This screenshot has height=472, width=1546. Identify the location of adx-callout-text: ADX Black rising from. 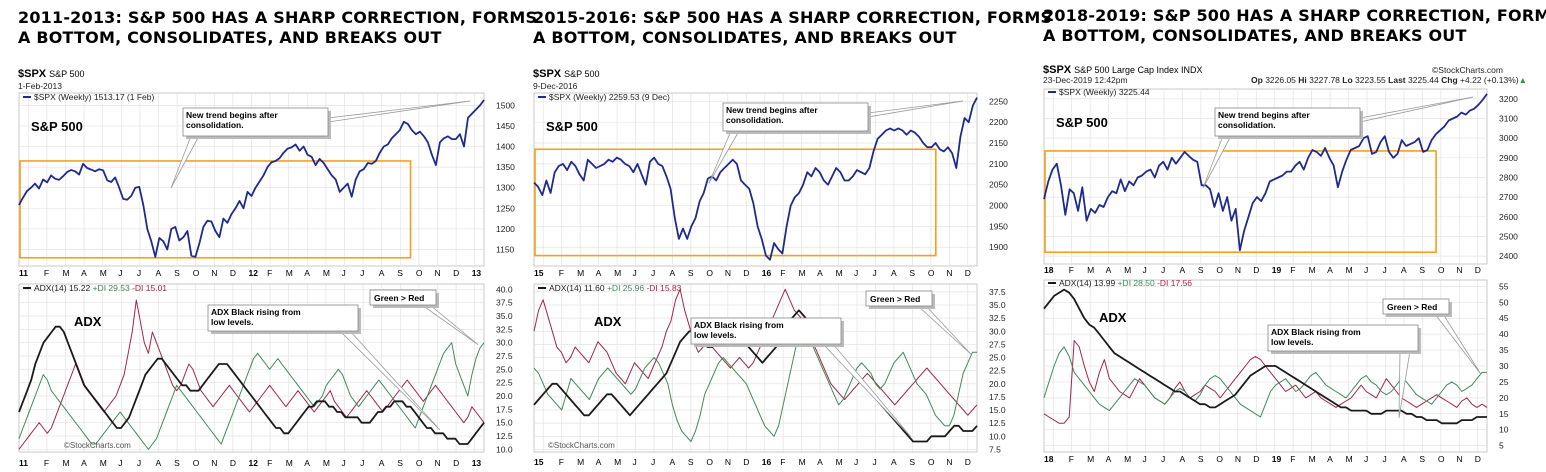
(1316, 332).